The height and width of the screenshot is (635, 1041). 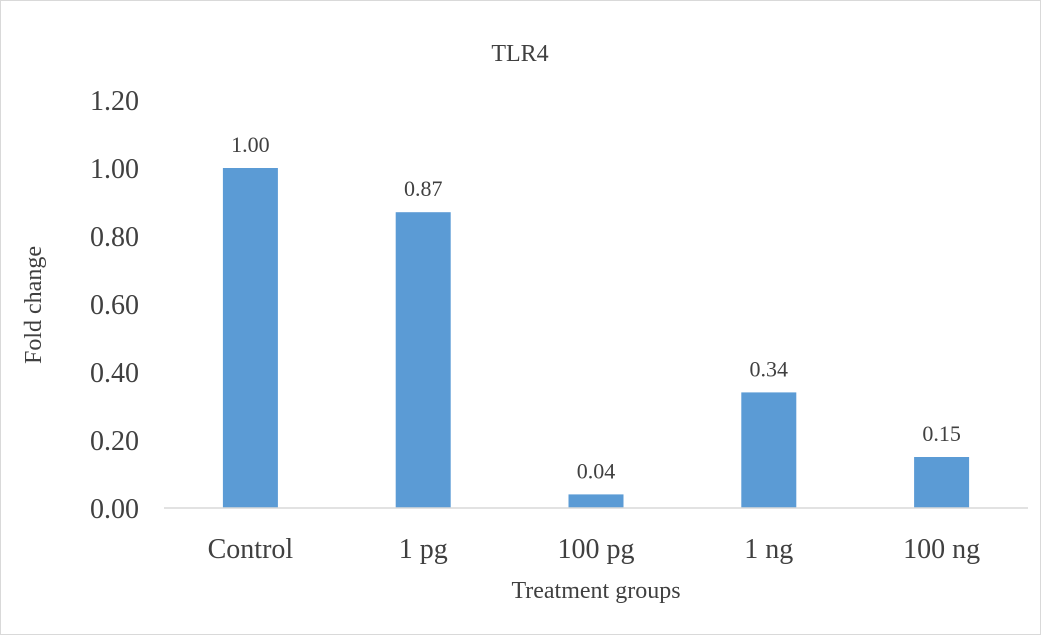 I want to click on data-label: 1.00, so click(x=250, y=144).